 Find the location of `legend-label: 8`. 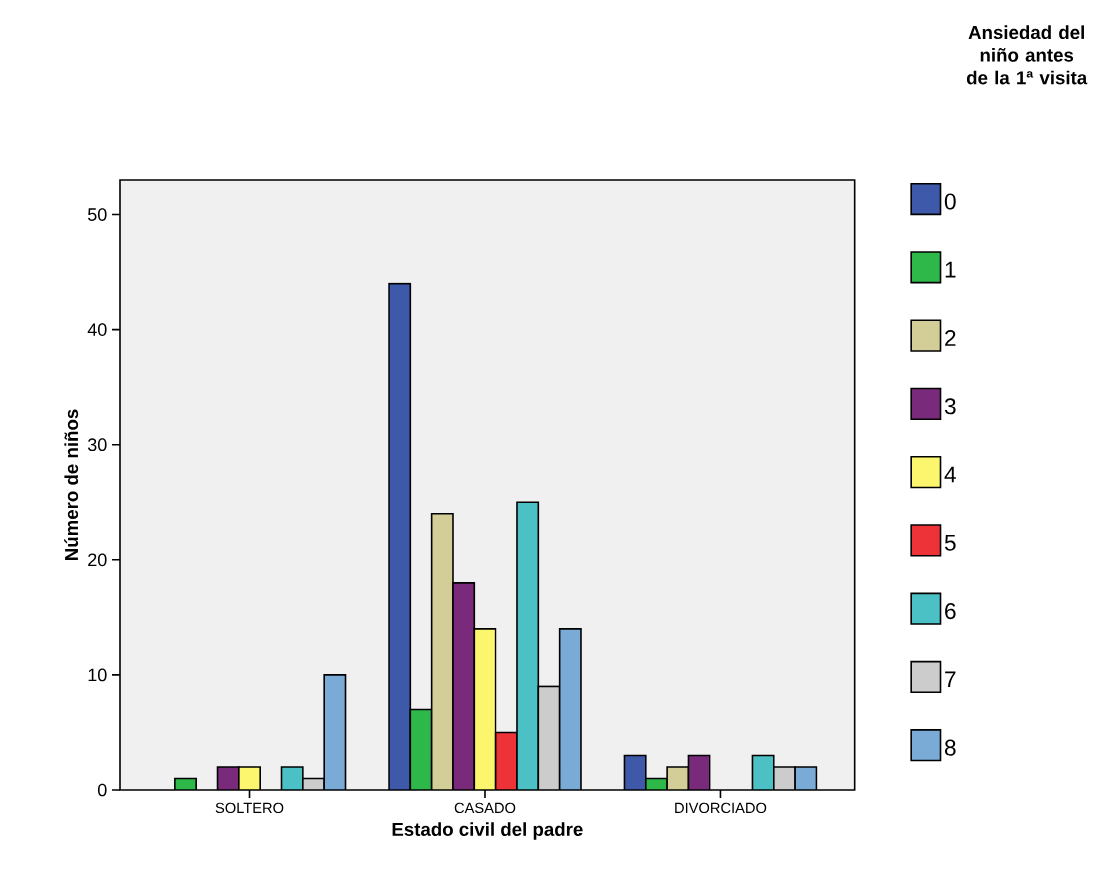

legend-label: 8 is located at coordinates (950, 747).